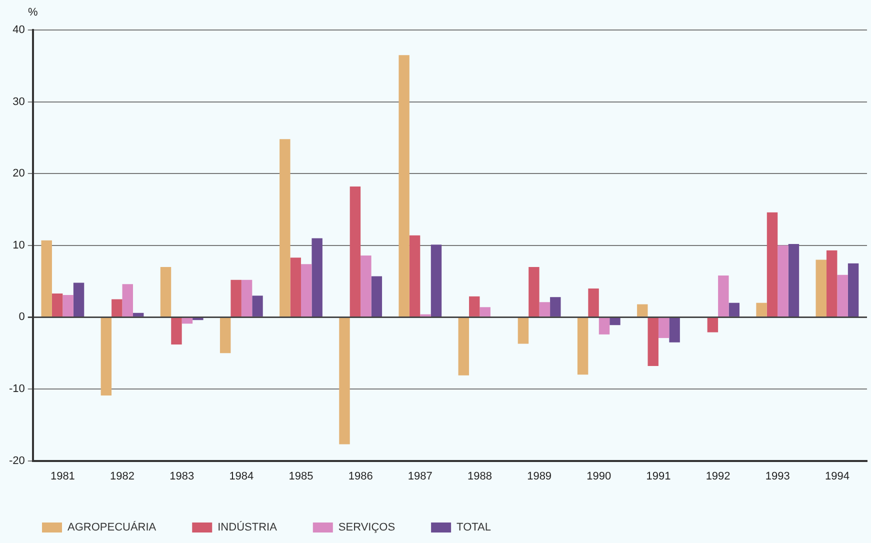 This screenshot has height=543, width=871. Describe the element at coordinates (122, 476) in the screenshot. I see `x-tick-label: 1982` at that location.